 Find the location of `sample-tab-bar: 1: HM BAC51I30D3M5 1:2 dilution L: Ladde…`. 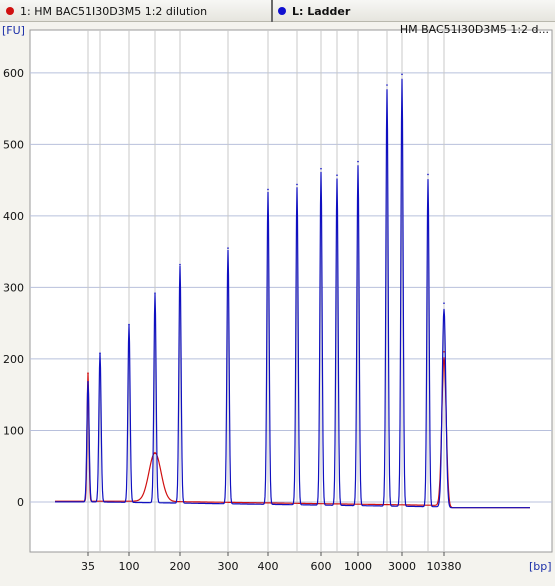

sample-tab-bar: 1: HM BAC51I30D3M5 1:2 dilution L: Ladde… is located at coordinates (277, 11).